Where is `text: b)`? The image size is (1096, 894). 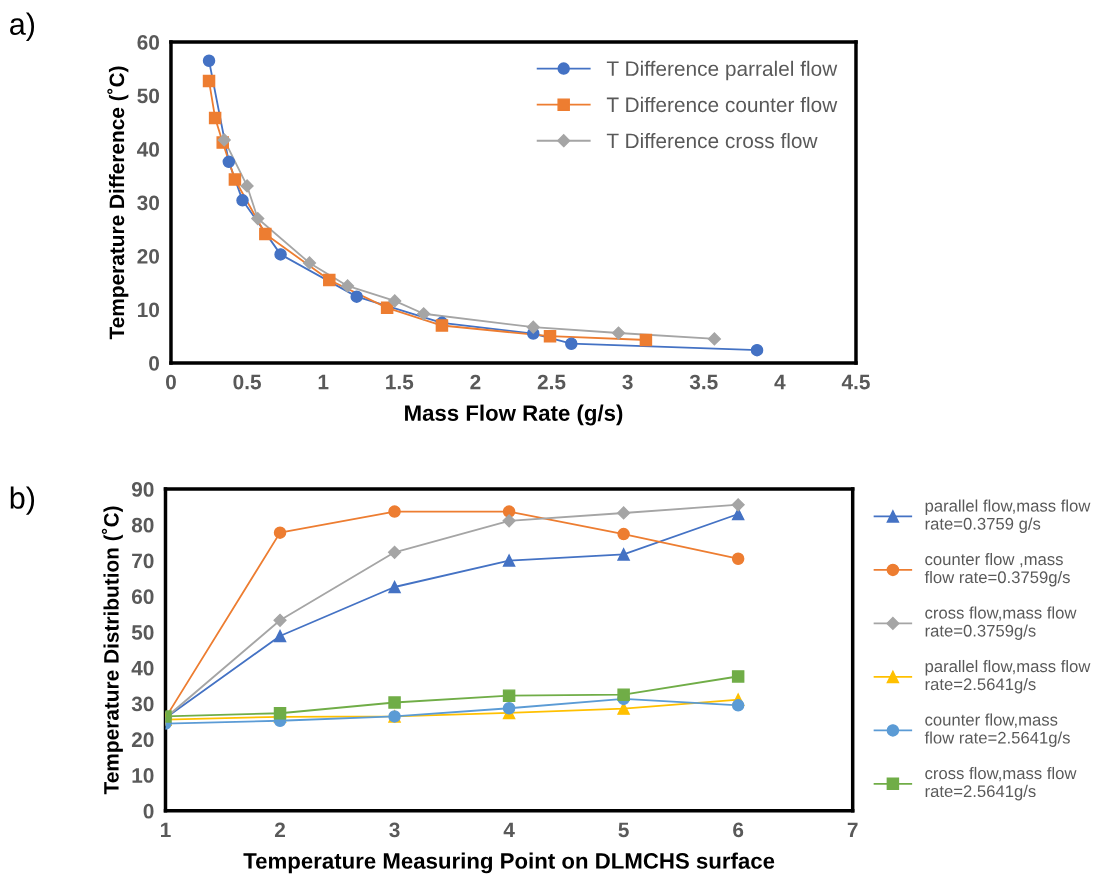
text: b) is located at coordinates (22, 500).